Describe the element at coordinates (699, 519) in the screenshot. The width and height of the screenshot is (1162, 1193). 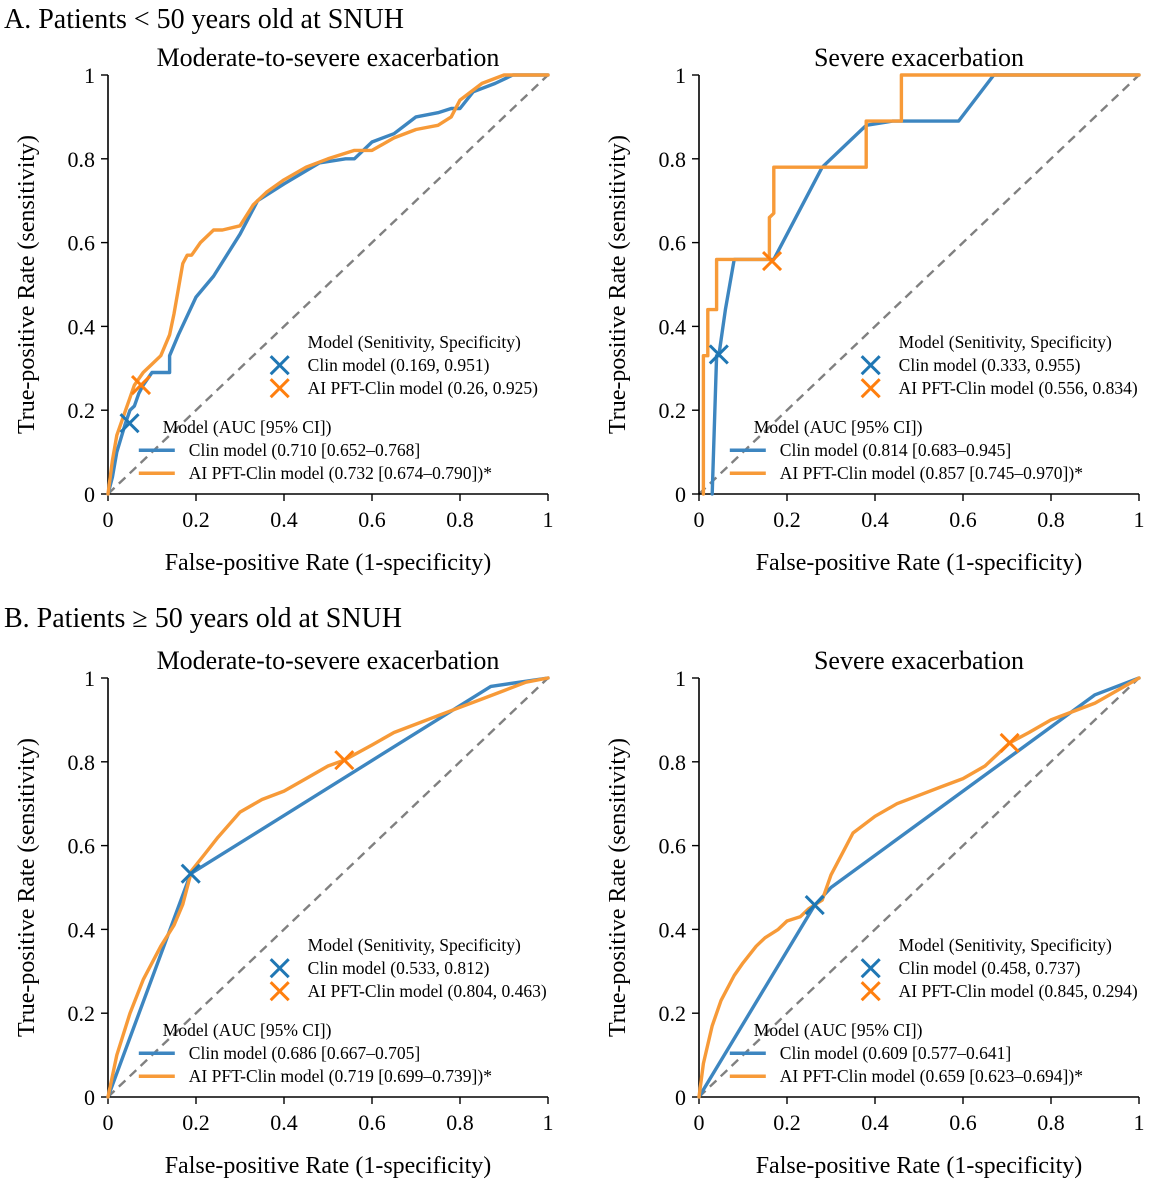
I see `x-tick-label: 0` at that location.